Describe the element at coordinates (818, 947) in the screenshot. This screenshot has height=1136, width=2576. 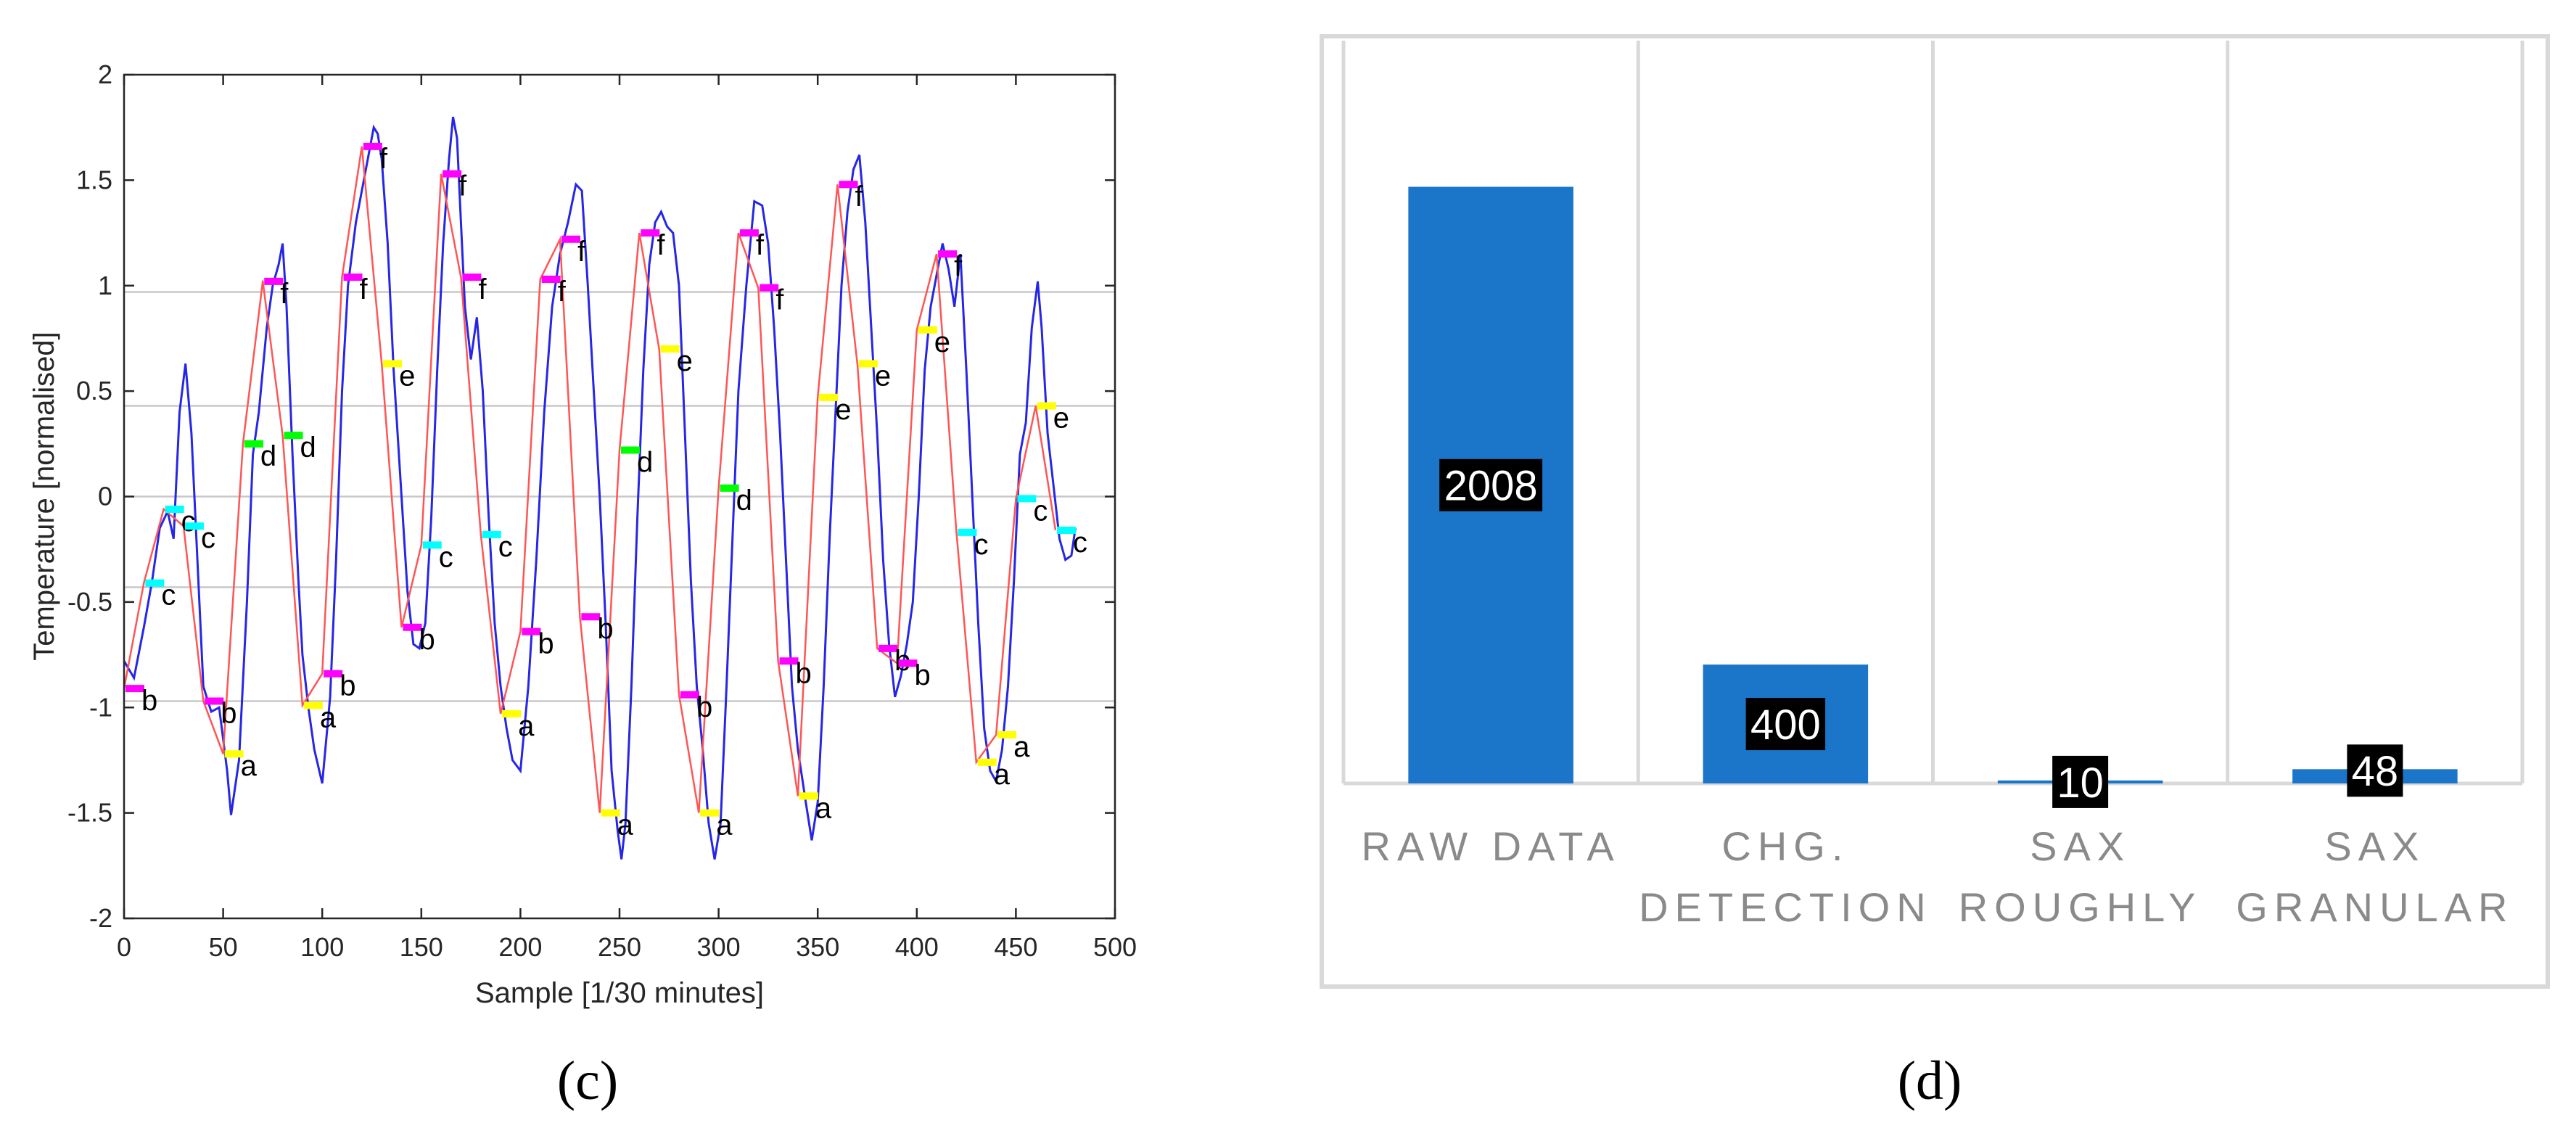
I see `x-tick-label: 350` at that location.